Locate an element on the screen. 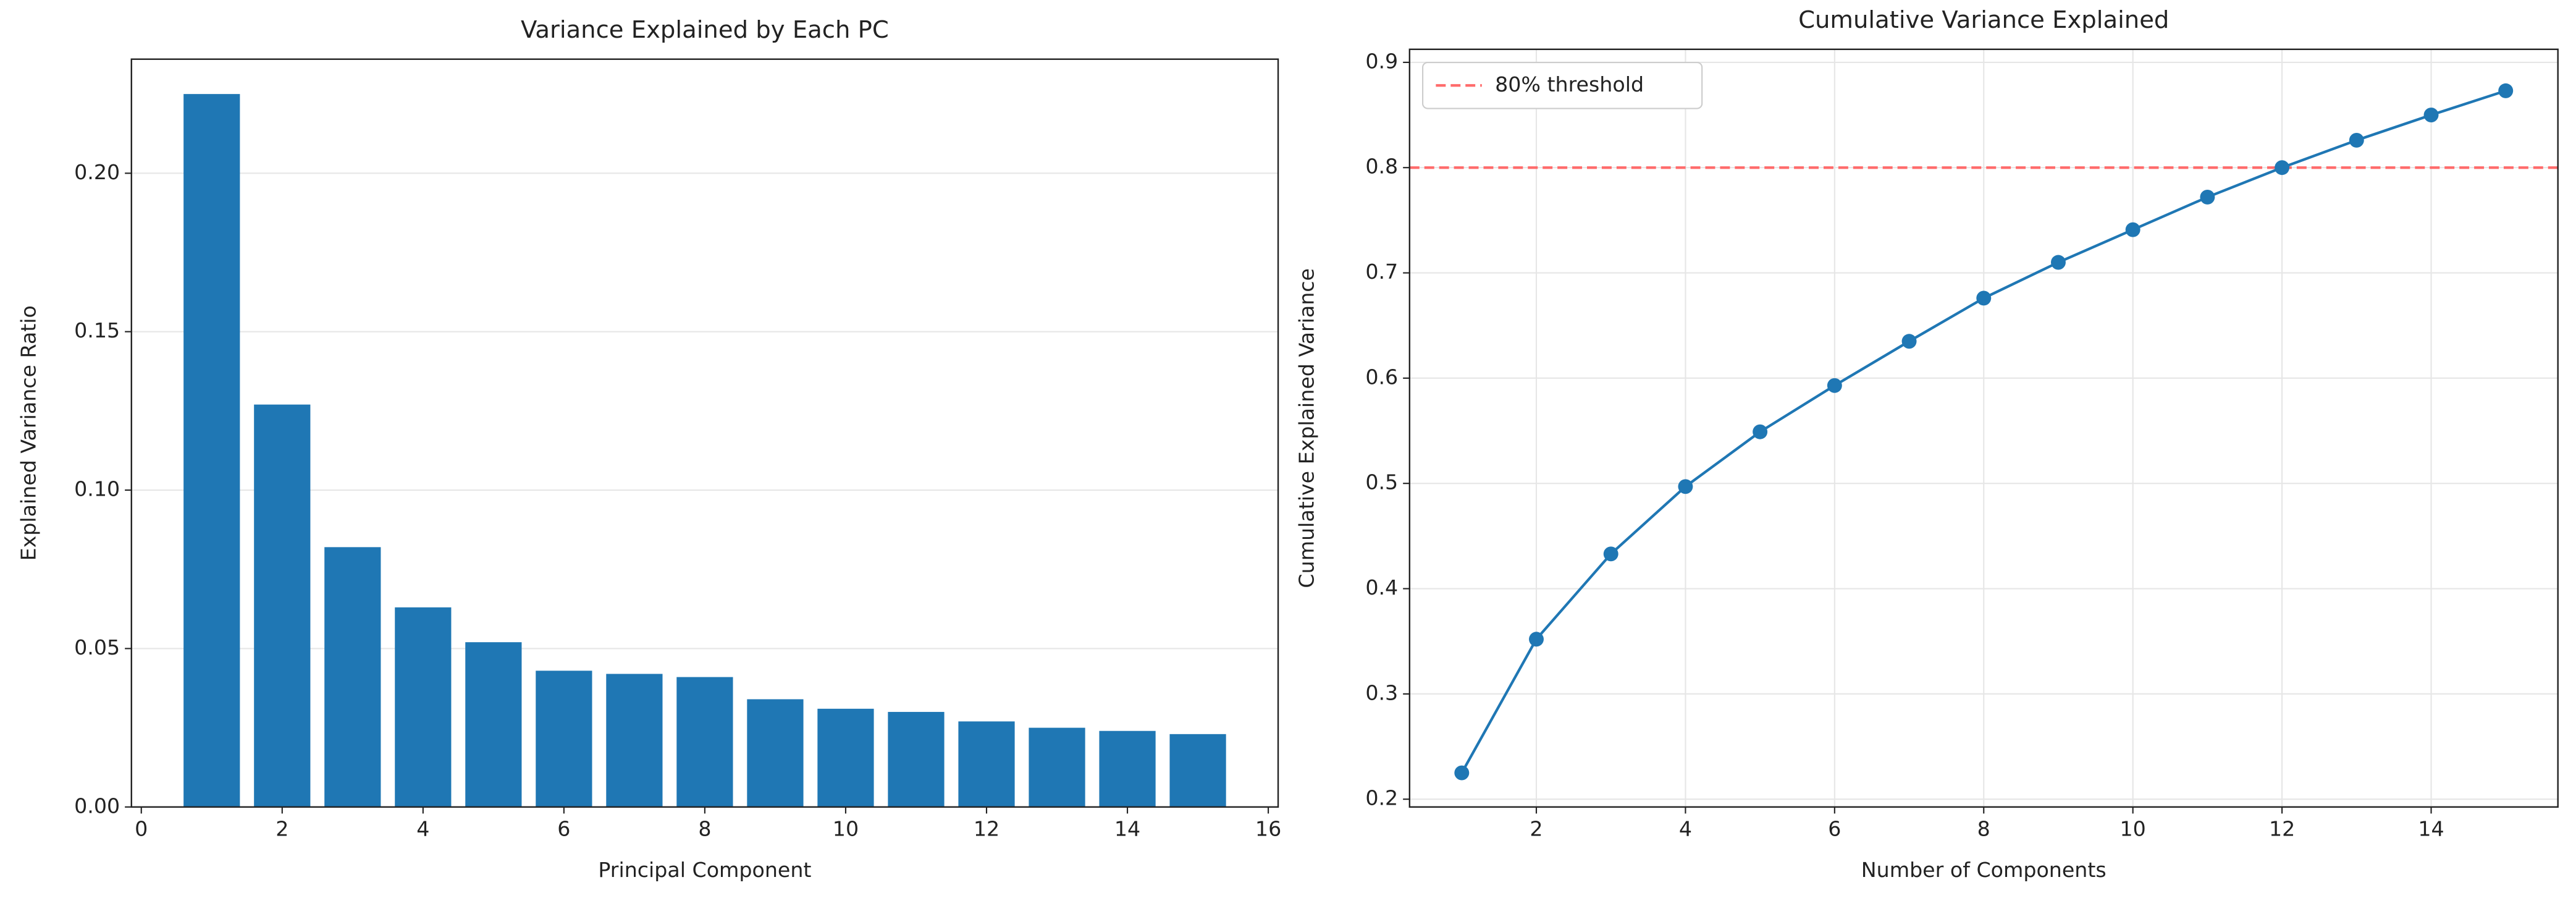  y-tick-label: 0.15 is located at coordinates (97, 330).